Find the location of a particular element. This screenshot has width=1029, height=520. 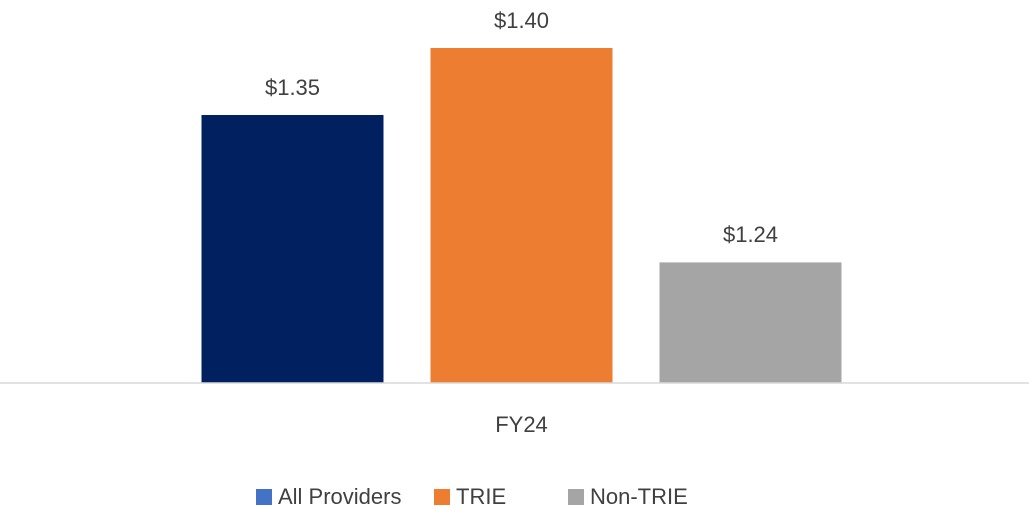

legend-label: All Providers is located at coordinates (339, 496).